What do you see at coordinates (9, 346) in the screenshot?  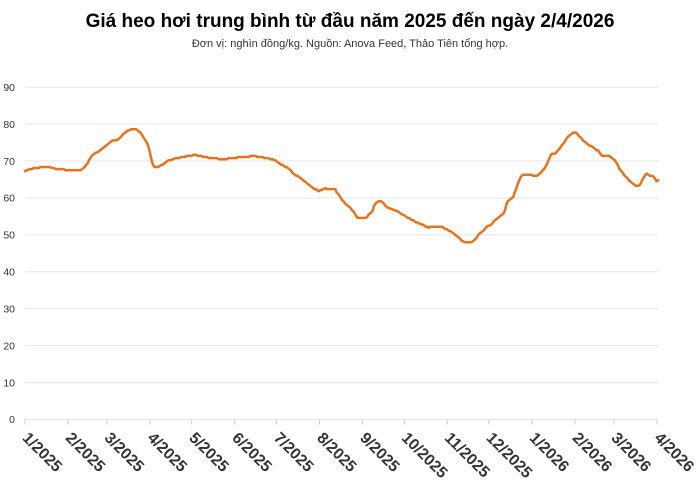 I see `svg-text: 20` at bounding box center [9, 346].